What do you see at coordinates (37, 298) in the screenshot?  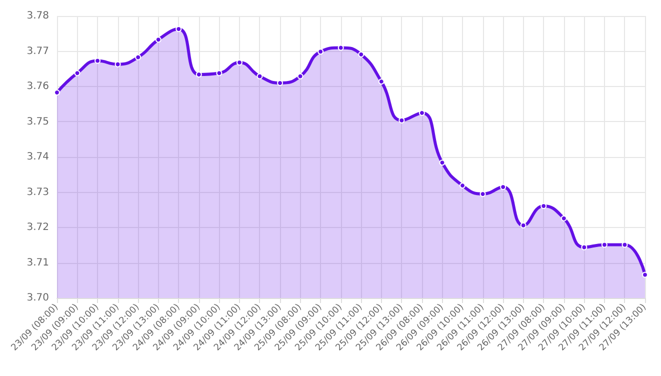 I see `y-tick-label: 3.70` at bounding box center [37, 298].